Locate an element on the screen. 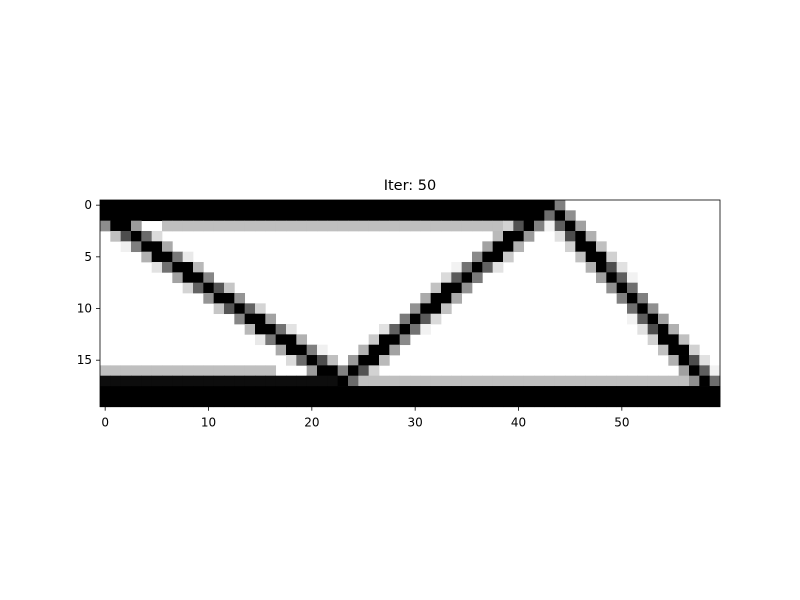 The image size is (800, 600). y-tick-label: 15 is located at coordinates (84, 360).